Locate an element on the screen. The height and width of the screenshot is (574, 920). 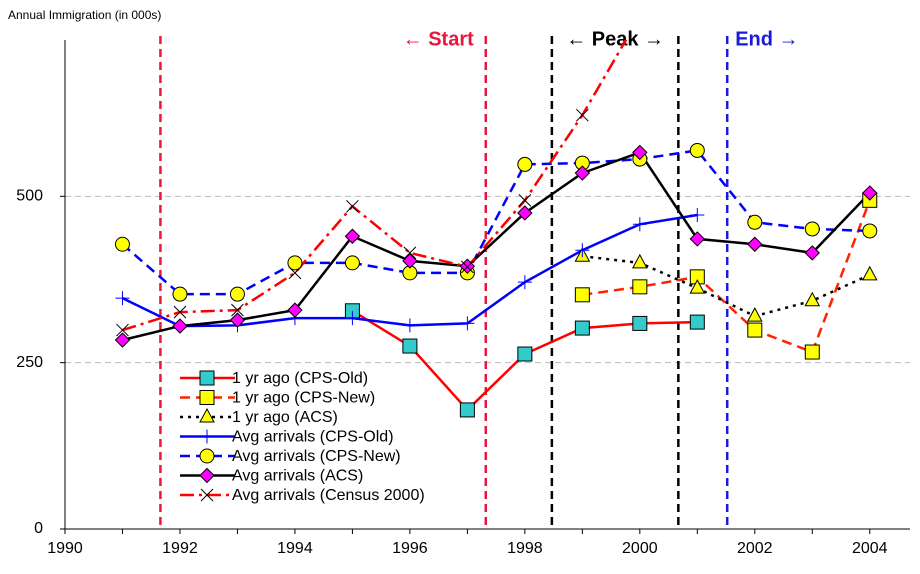
x-tick-label: 1998 is located at coordinates (525, 548).